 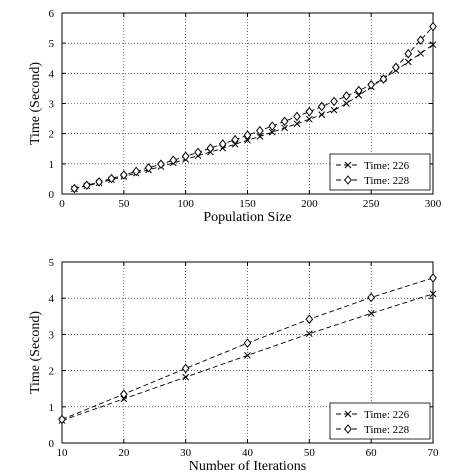 I want to click on y-tick-label: 4, so click(x=52, y=74).